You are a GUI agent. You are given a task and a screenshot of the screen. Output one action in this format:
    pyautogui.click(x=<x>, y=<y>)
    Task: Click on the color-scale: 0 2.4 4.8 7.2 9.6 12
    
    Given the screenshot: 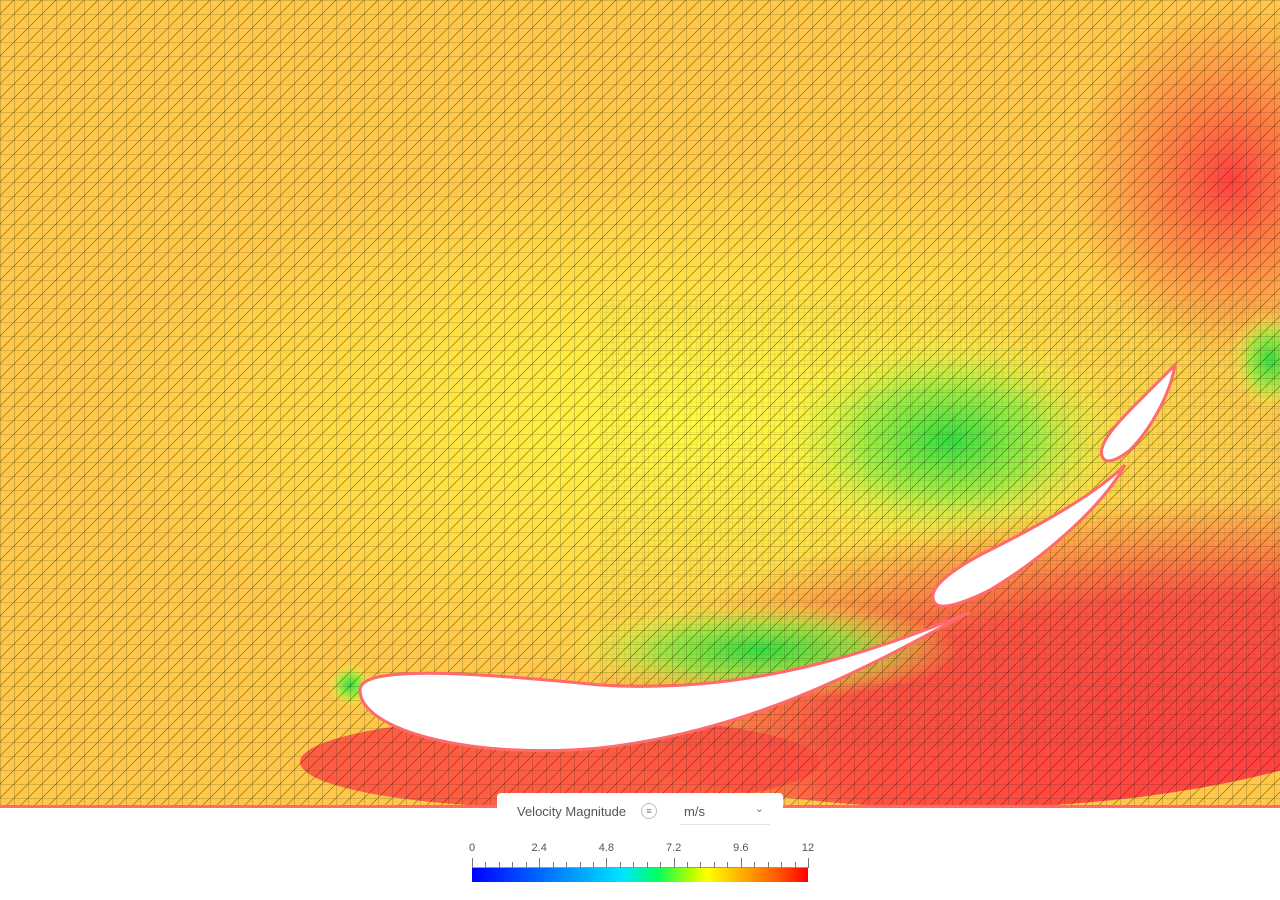 What is the action you would take?
    pyautogui.click(x=642, y=863)
    